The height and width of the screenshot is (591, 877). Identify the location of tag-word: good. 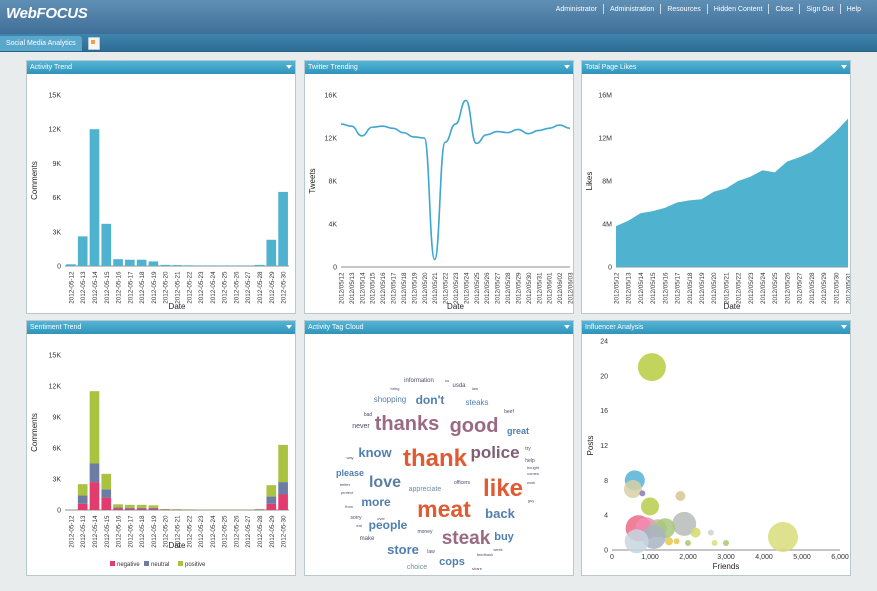
(474, 426).